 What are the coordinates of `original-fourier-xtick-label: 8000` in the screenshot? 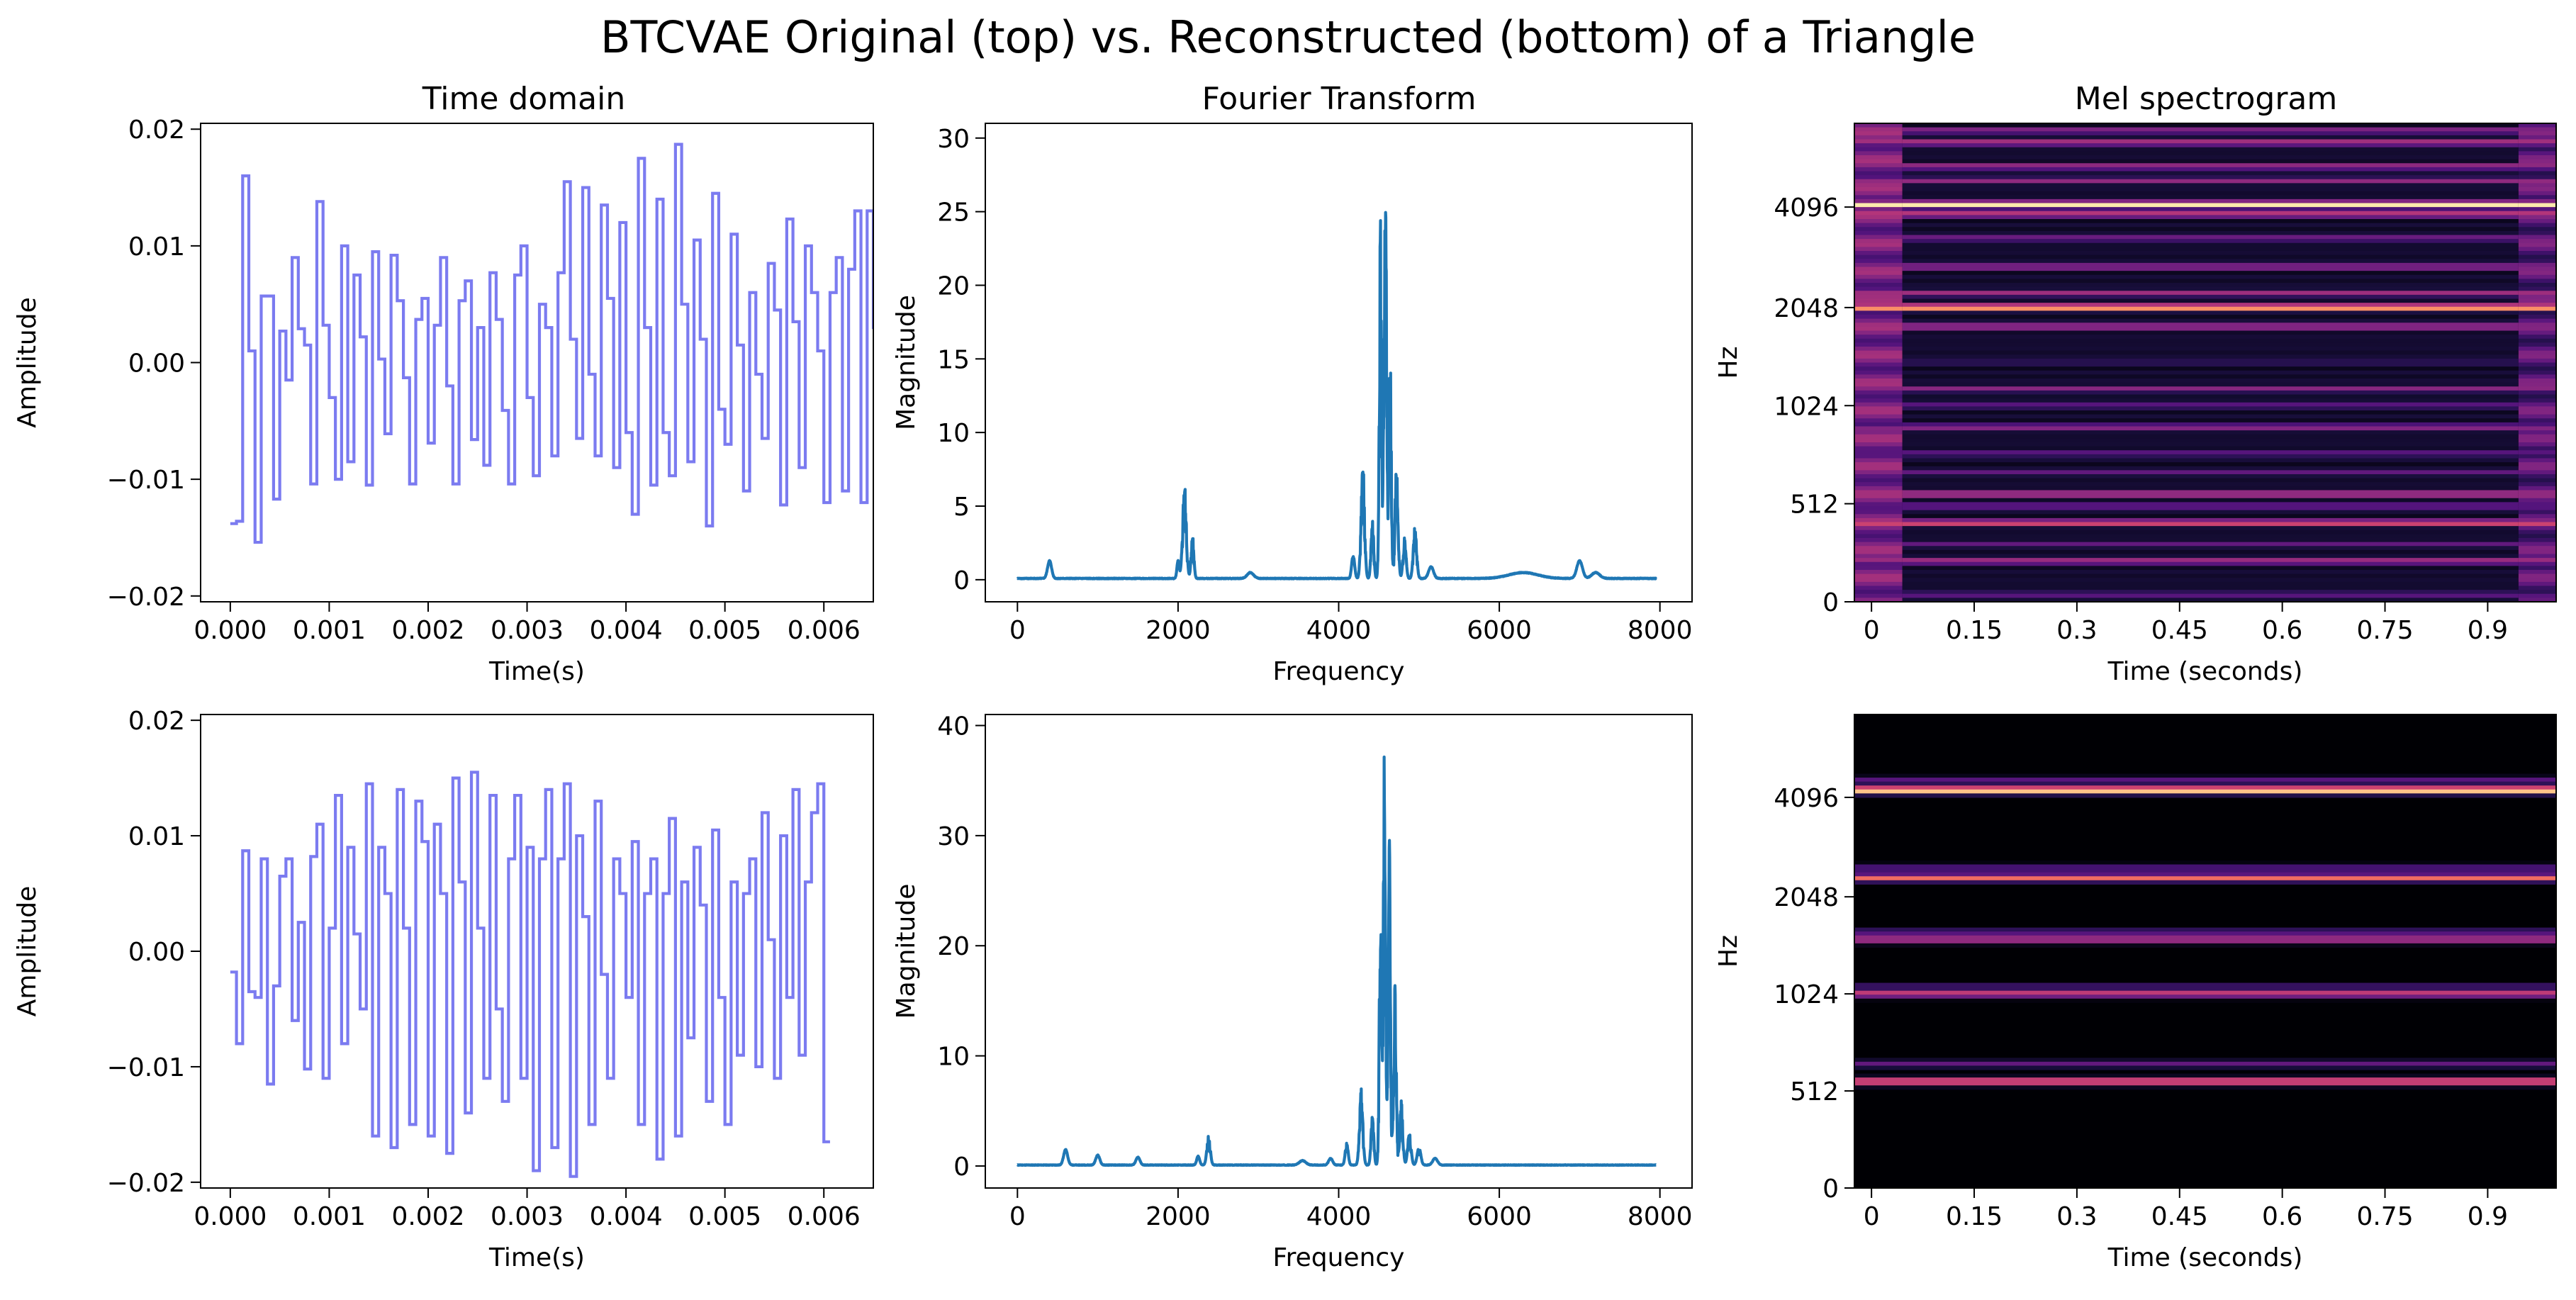 It's located at (1660, 630).